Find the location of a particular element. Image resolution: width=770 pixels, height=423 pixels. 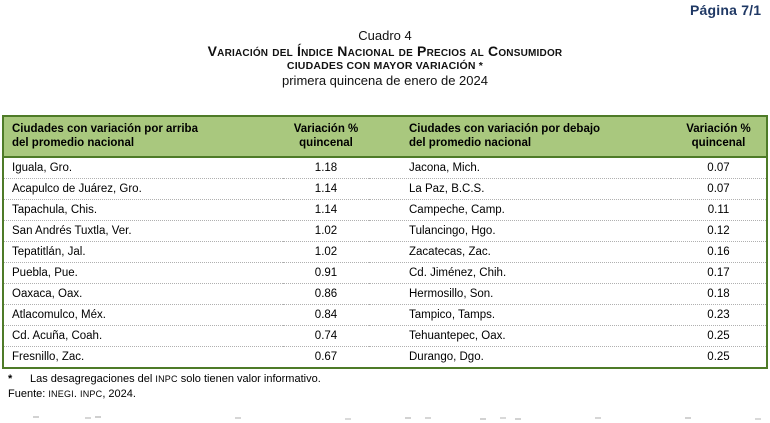

source-text: , 2024. is located at coordinates (119, 394).